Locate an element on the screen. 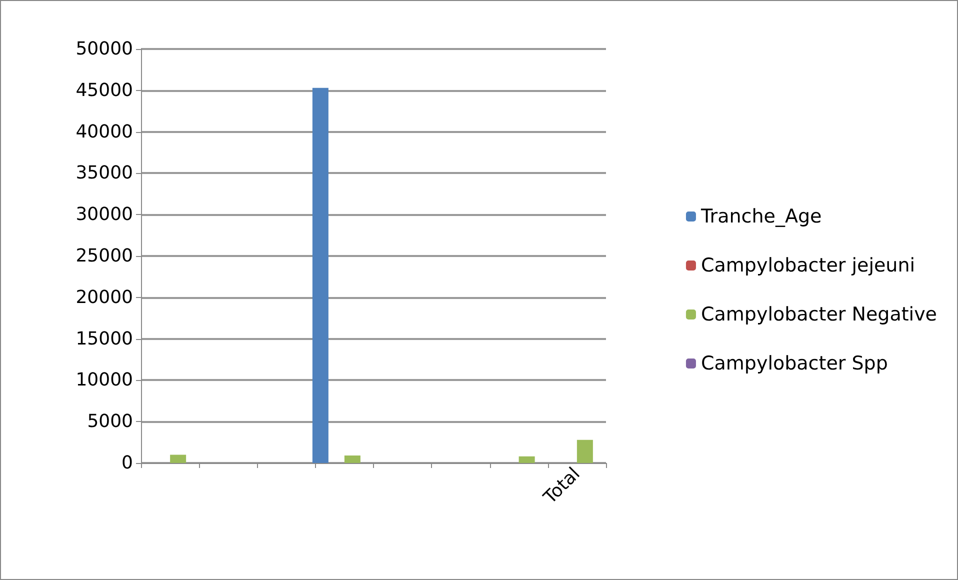  y-tick-label: 0 is located at coordinates (127, 463).